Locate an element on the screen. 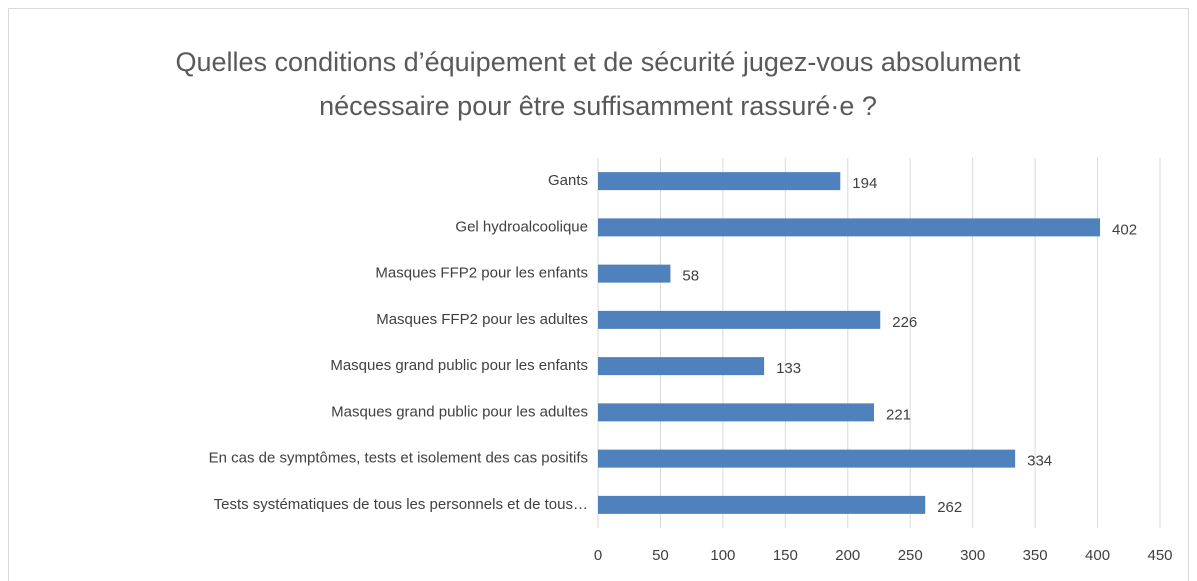  y-tick-label: Gel hydroalcoolique is located at coordinates (521, 226).